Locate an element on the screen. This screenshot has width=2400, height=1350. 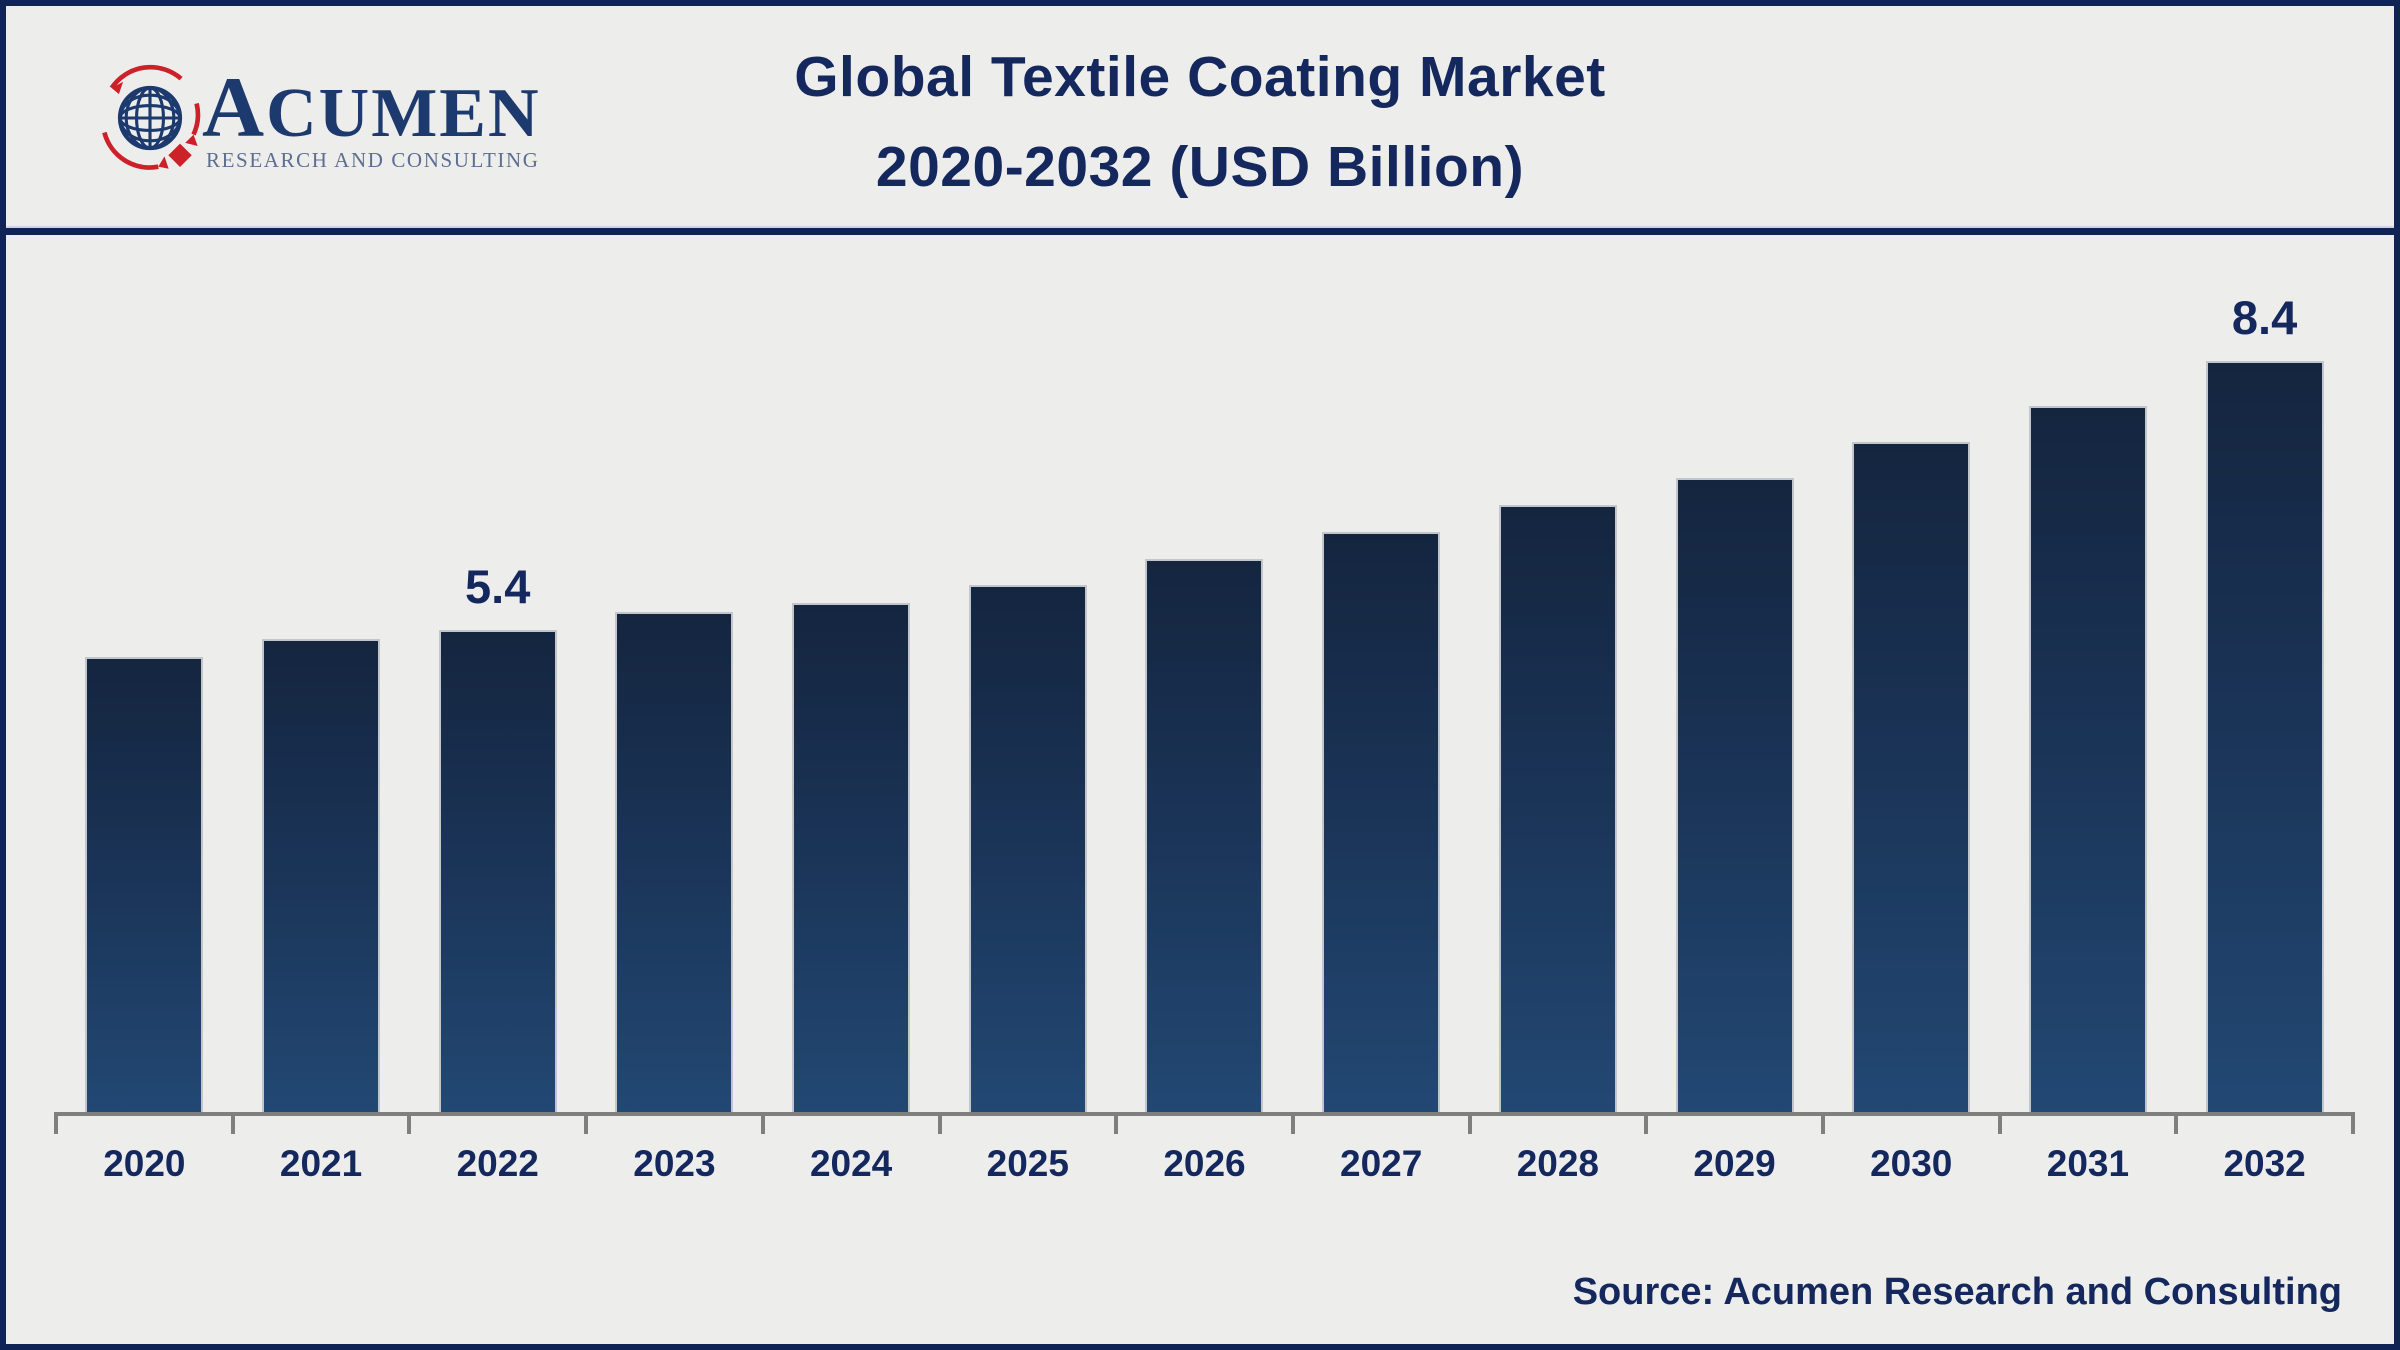
bar-2022: 5.4 is located at coordinates (497, 837).